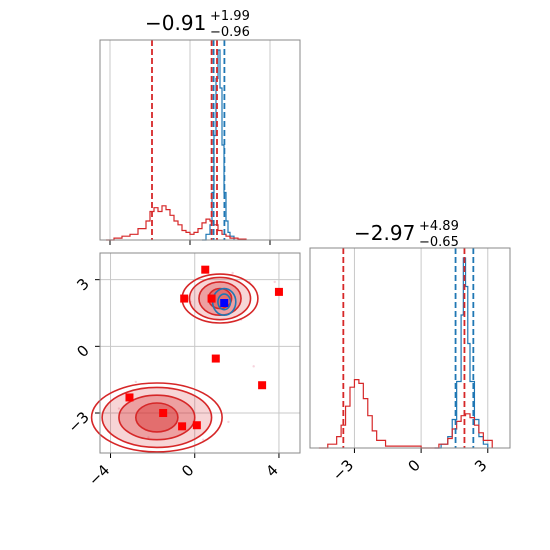  I want to click on marginal-param1-frame, so click(200, 140).